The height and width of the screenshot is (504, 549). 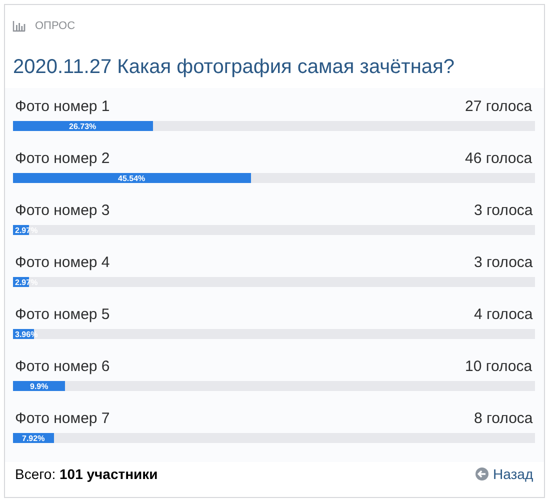 What do you see at coordinates (62, 262) in the screenshot?
I see `y-tick-label: Фото номер 4` at bounding box center [62, 262].